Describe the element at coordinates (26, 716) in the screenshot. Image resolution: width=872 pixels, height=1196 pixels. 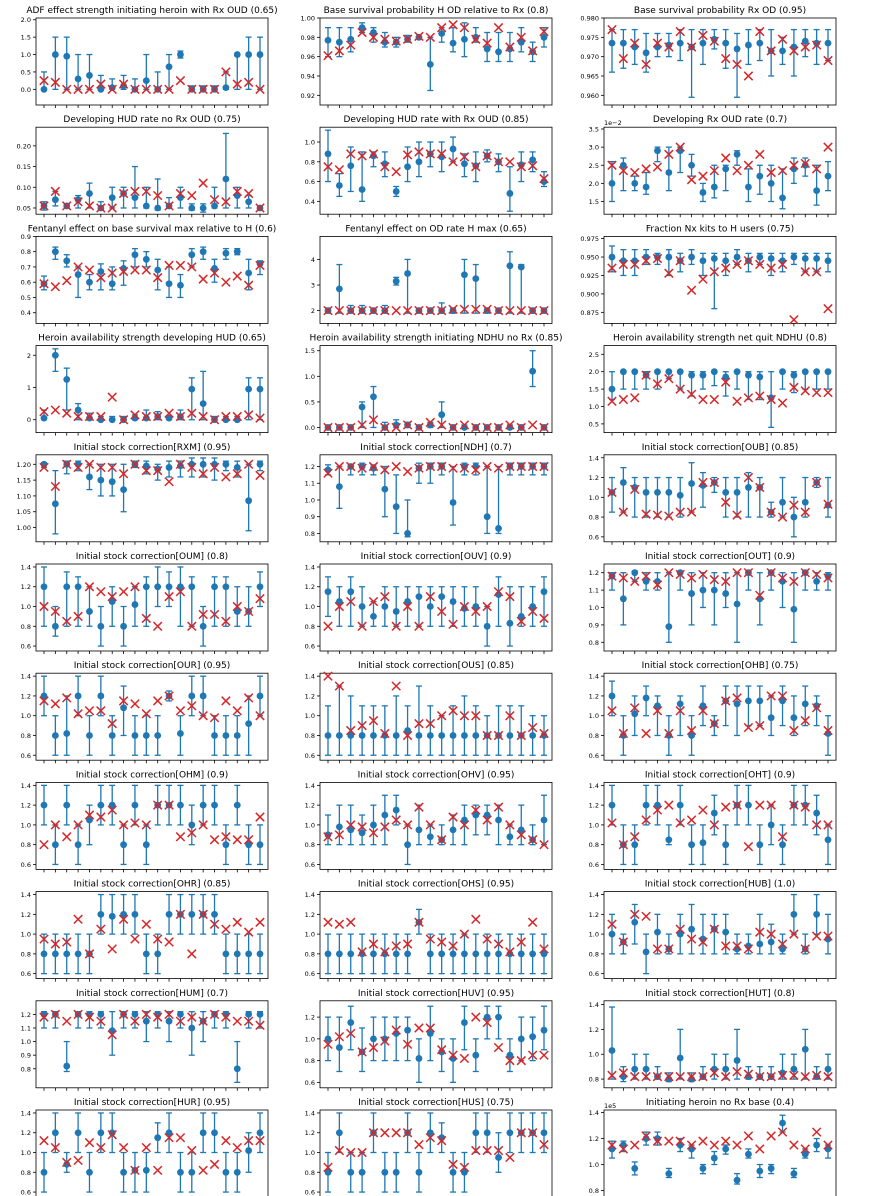
I see `y-tick-label: 1.0` at that location.